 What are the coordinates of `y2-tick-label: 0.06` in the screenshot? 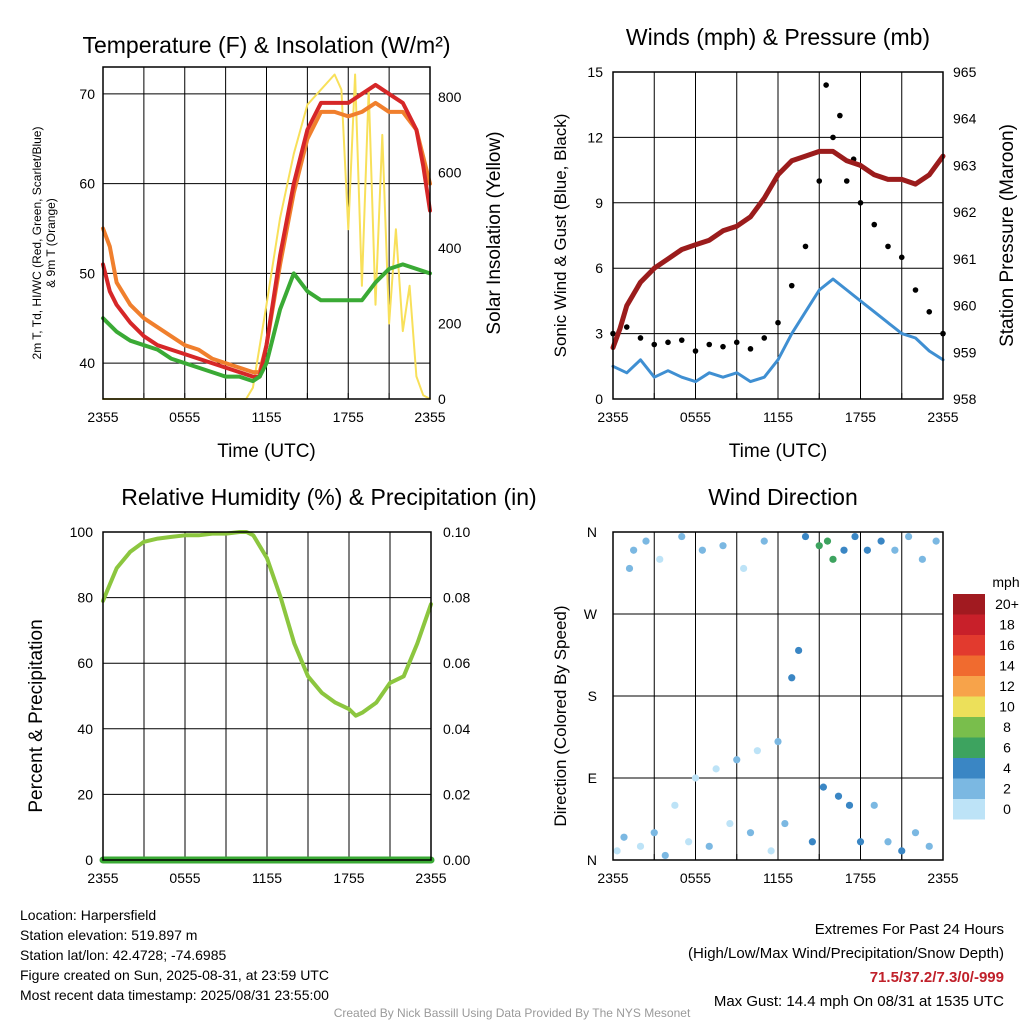 It's located at (456, 663).